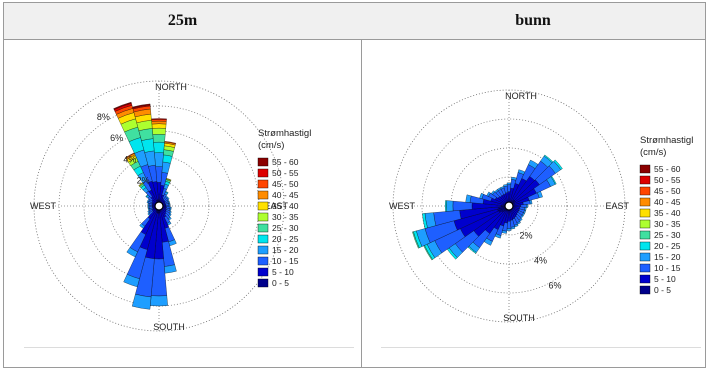  What do you see at coordinates (667, 180) in the screenshot?
I see `legend-label: 50 - 55` at bounding box center [667, 180].